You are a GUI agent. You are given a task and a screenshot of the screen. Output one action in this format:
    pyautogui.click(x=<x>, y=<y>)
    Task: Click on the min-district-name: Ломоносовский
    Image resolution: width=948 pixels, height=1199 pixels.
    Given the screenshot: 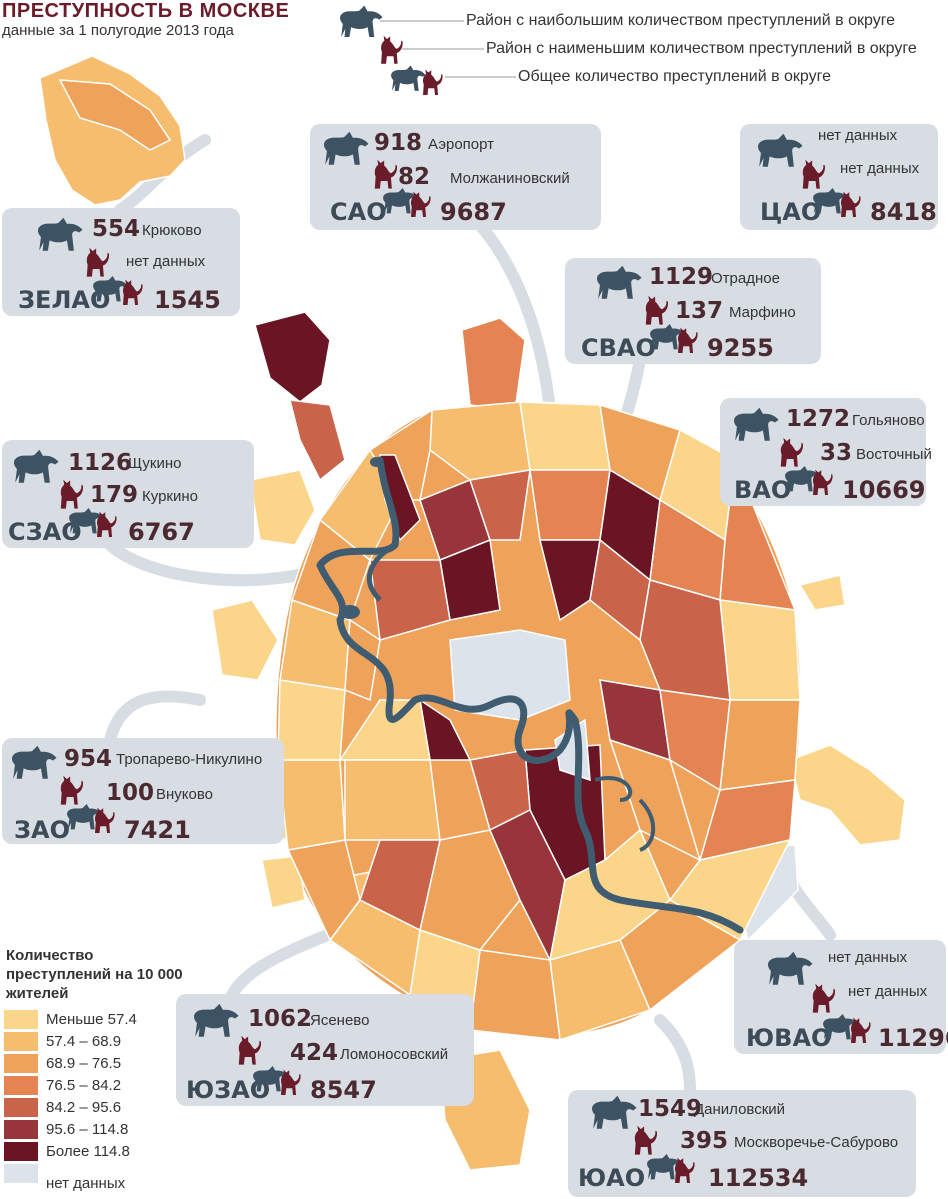 What is the action you would take?
    pyautogui.click(x=394, y=1054)
    